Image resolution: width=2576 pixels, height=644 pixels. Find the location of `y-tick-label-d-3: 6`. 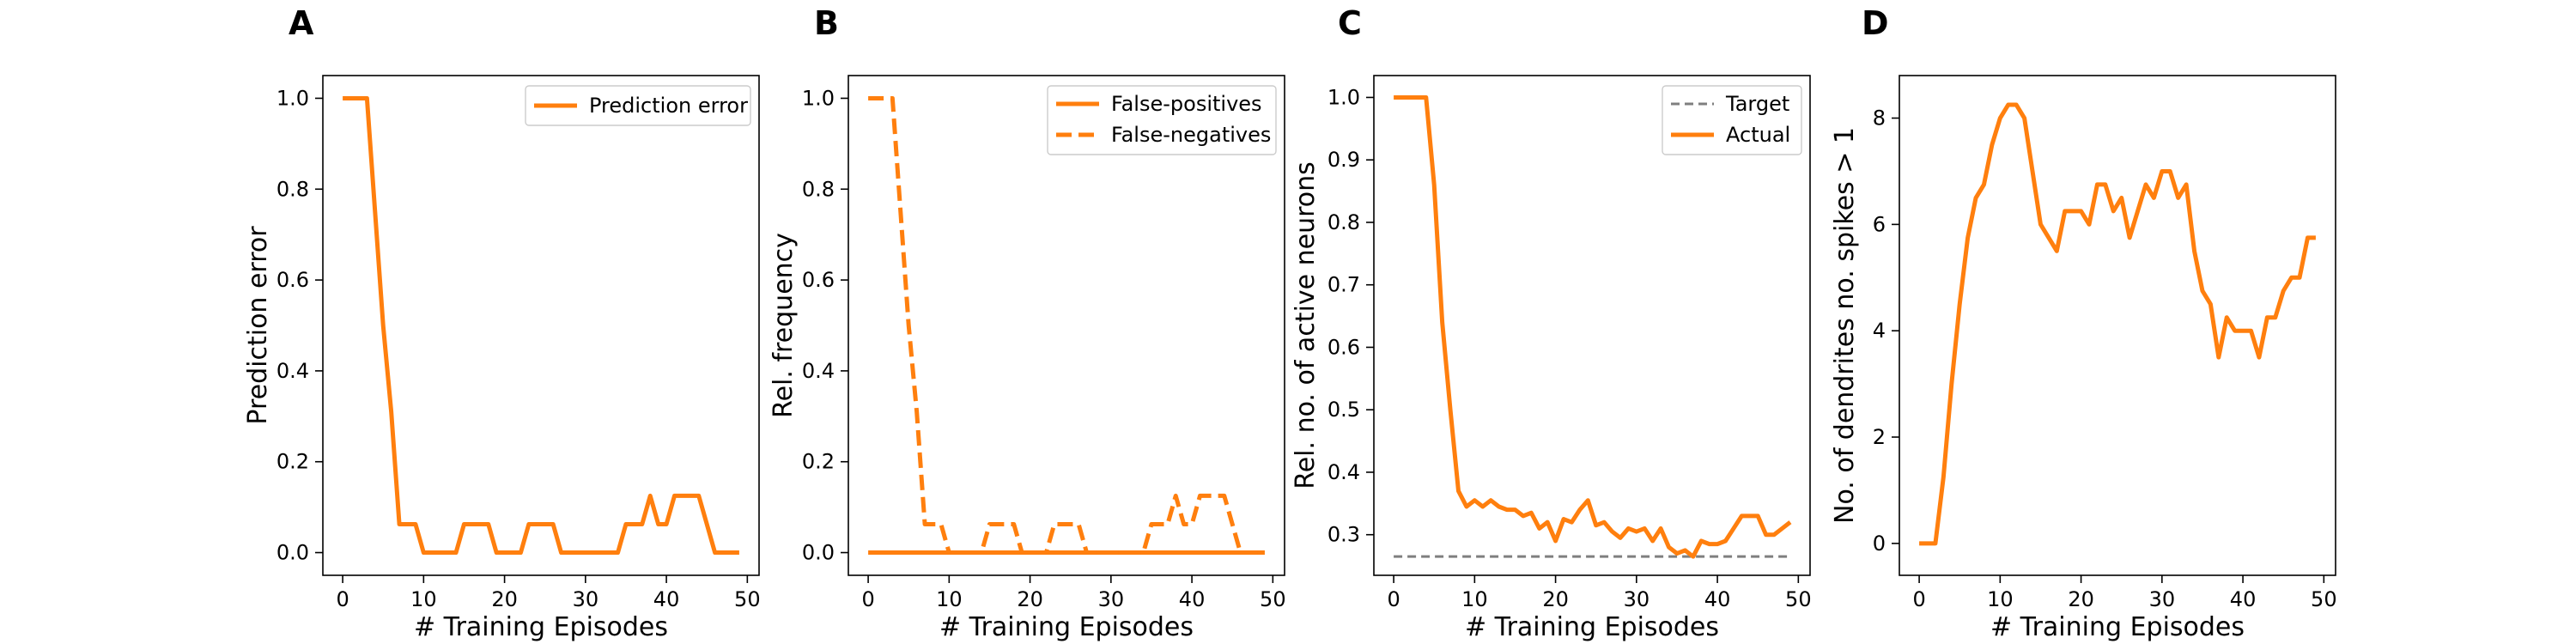

y-tick-label-d-3: 6 is located at coordinates (1880, 224).